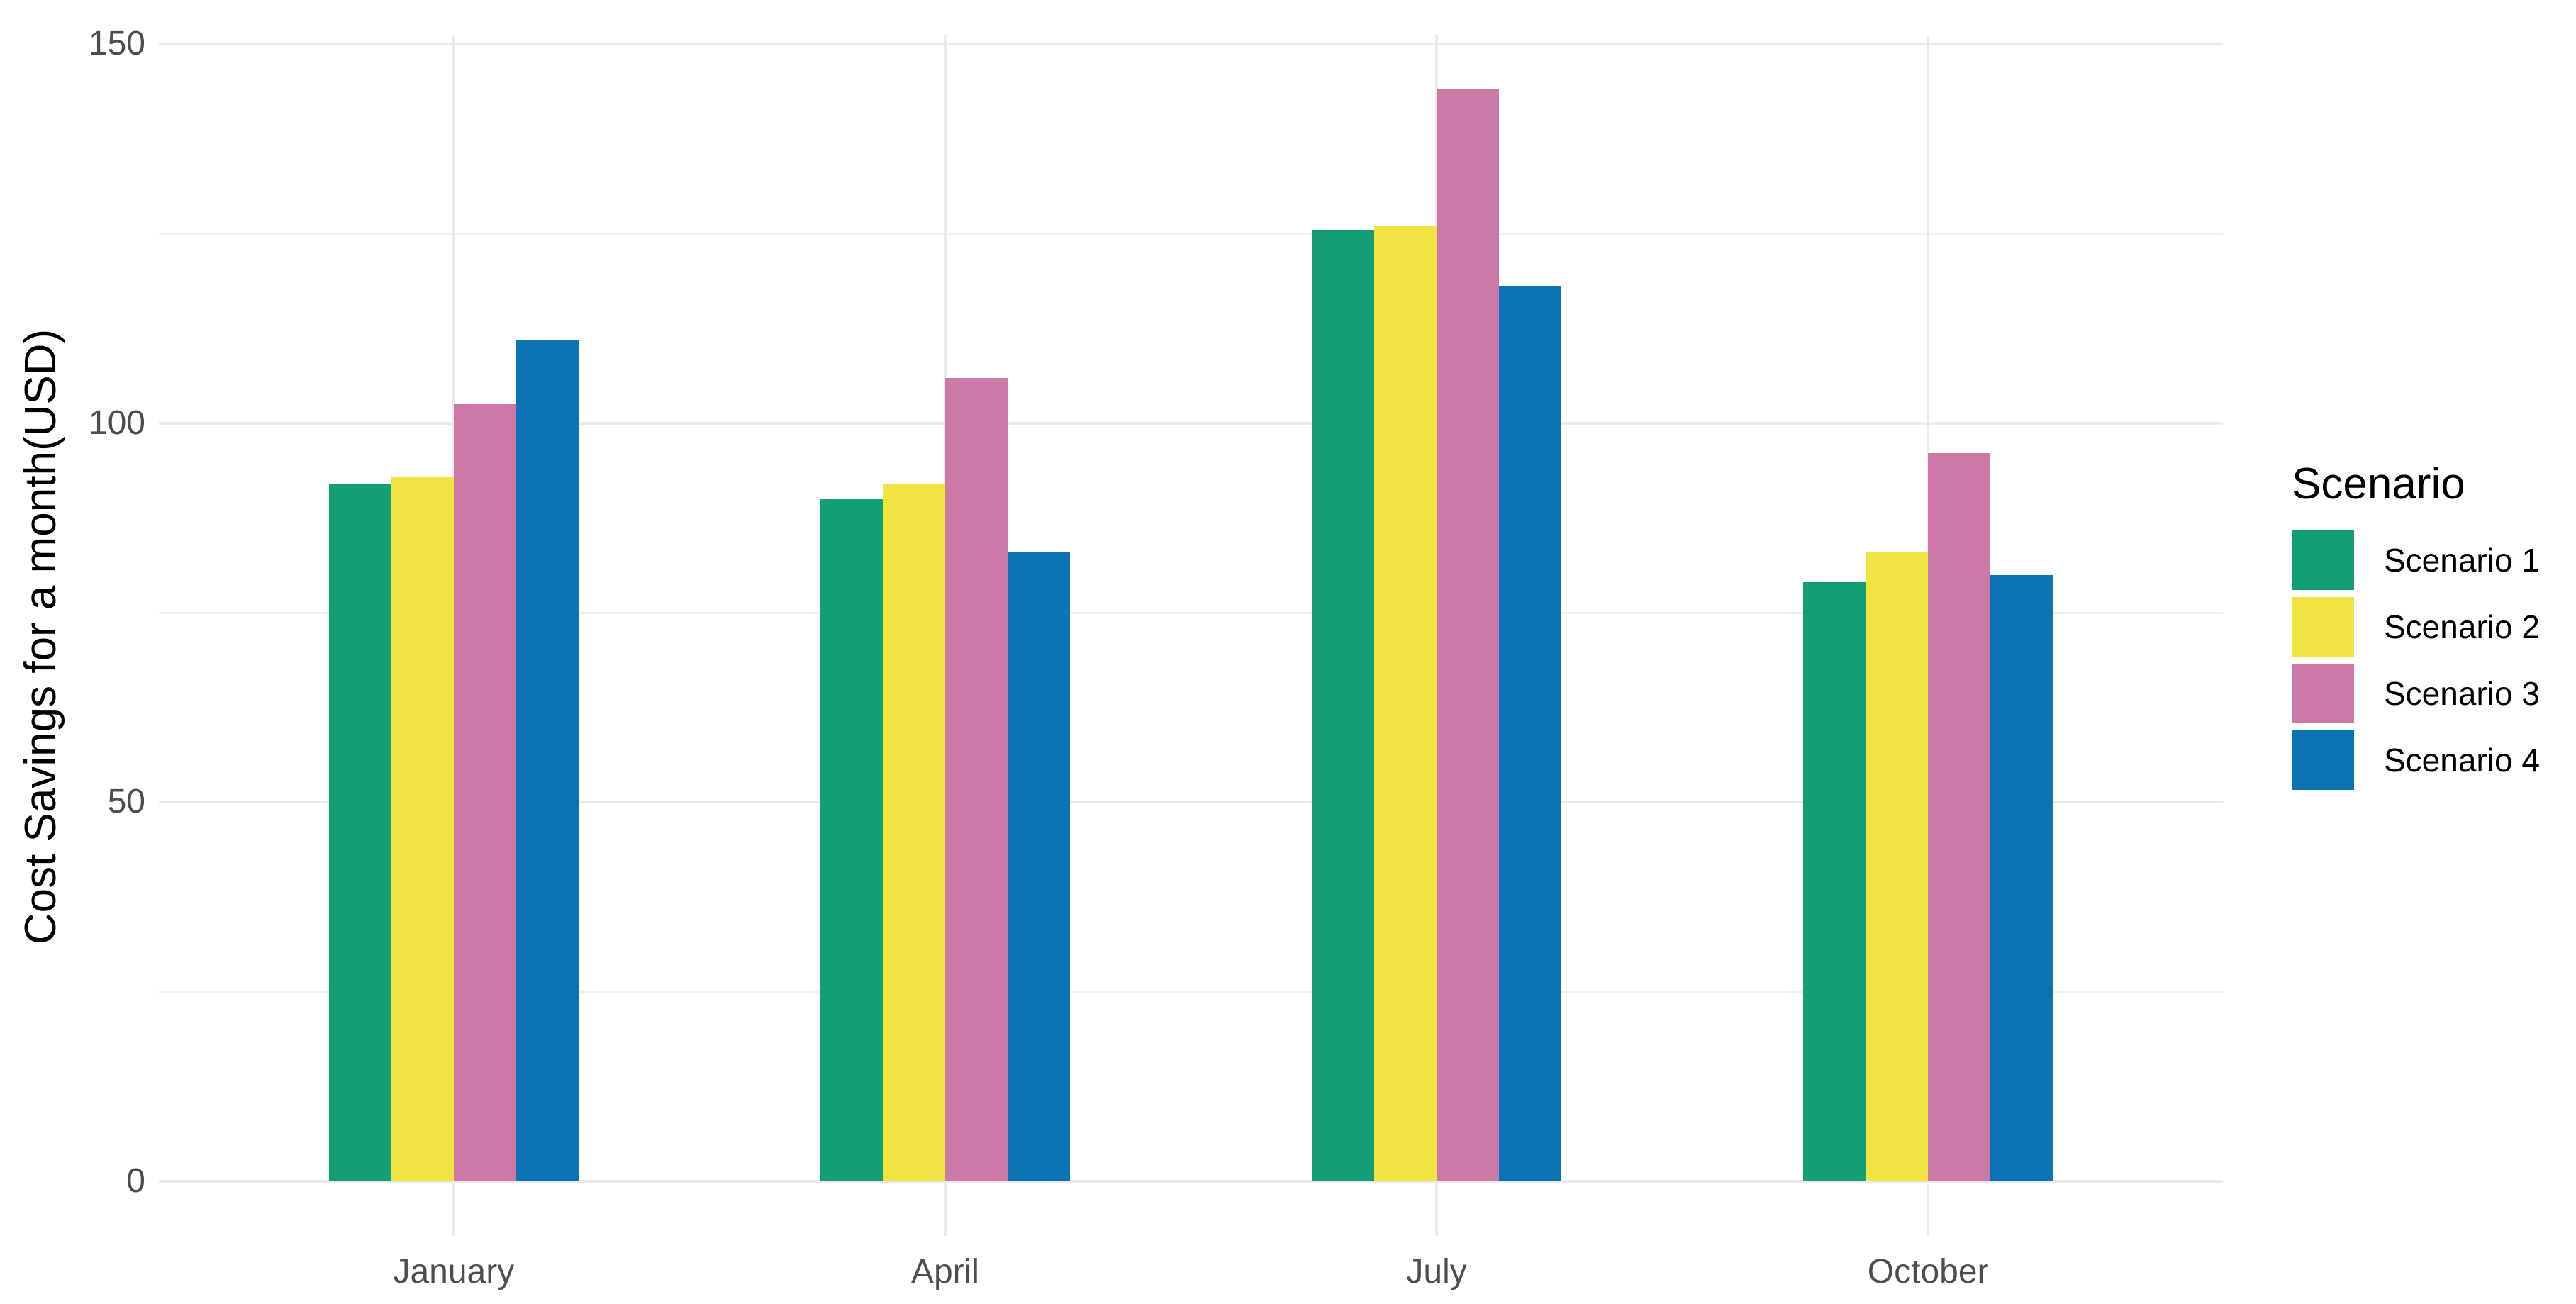  I want to click on bar-scenario-2-january, so click(422, 828).